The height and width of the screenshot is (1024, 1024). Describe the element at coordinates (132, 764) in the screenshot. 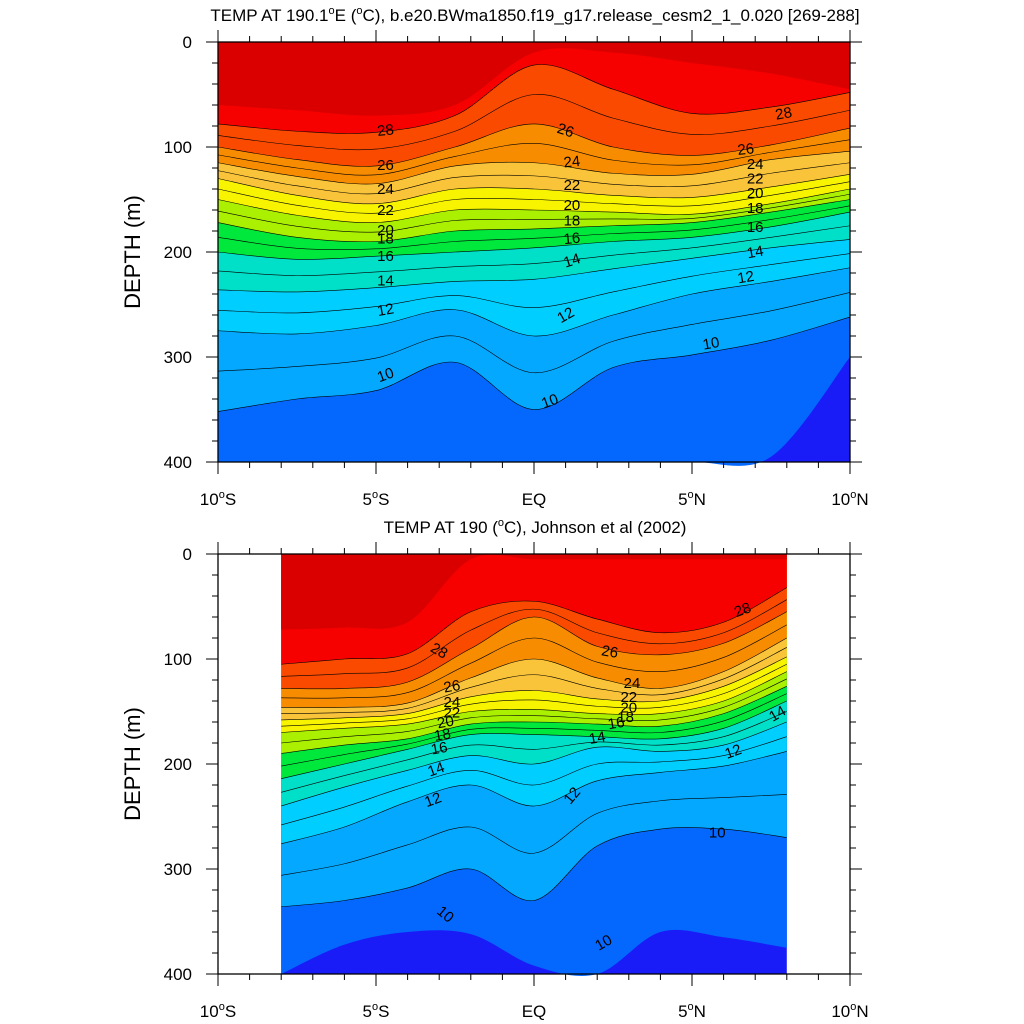

I see `y-axis-label: DEPTH (m)` at that location.